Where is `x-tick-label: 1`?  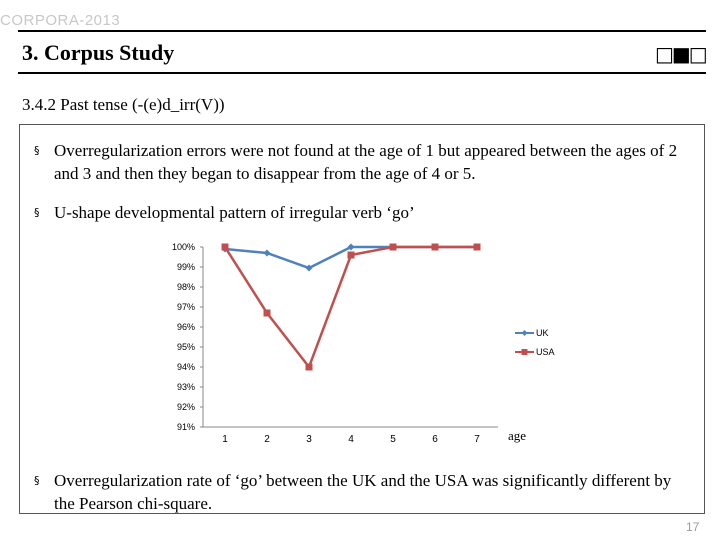 x-tick-label: 1 is located at coordinates (225, 439).